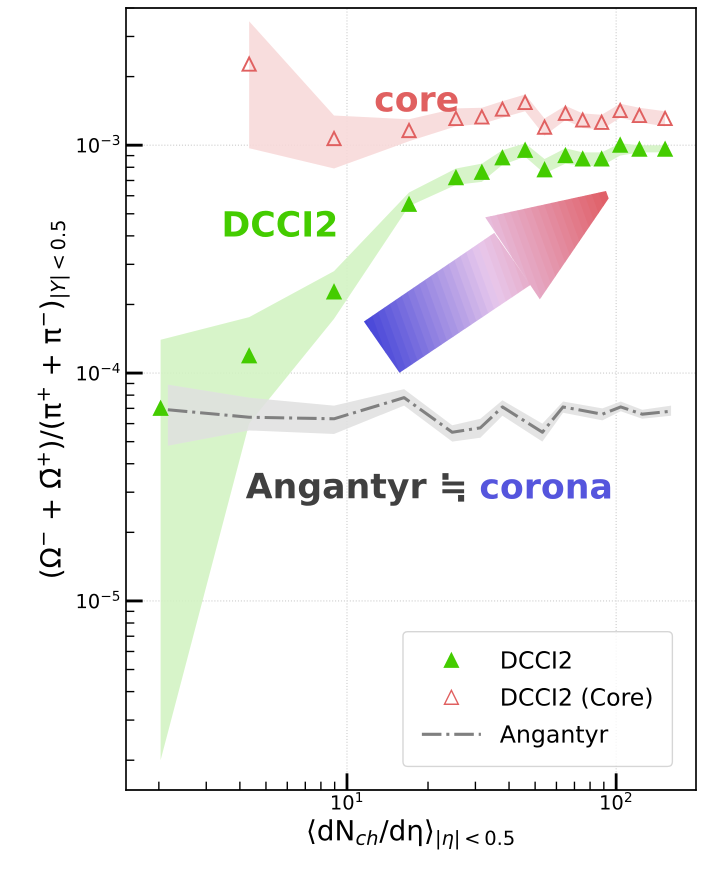 This screenshot has width=701, height=871. Describe the element at coordinates (536, 660) in the screenshot. I see `legend-label: DCCI2` at that location.